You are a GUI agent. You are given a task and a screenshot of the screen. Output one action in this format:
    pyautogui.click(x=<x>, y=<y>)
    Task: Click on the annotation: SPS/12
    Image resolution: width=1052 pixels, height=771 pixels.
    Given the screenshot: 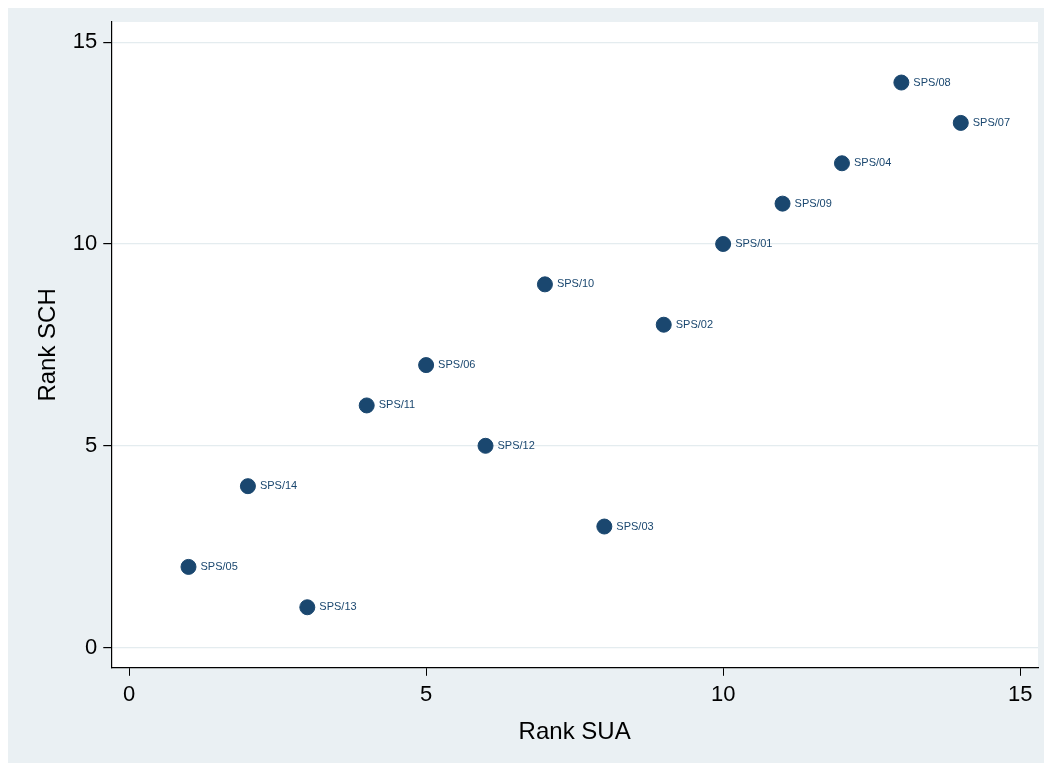 What is the action you would take?
    pyautogui.click(x=516, y=444)
    